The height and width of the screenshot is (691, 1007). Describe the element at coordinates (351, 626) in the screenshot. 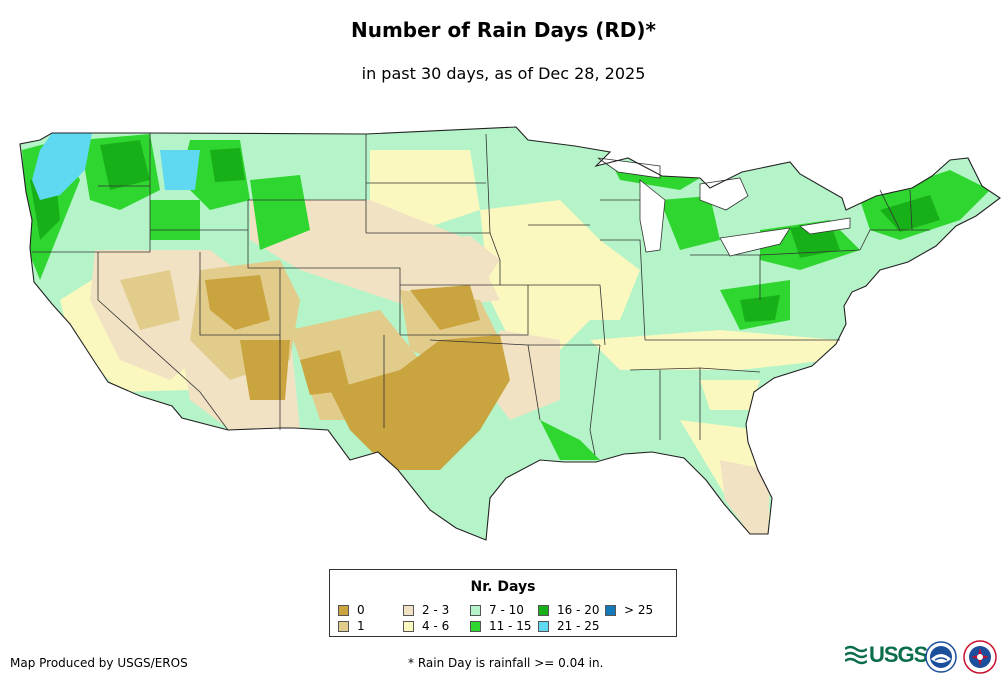

I see `legend-item: 1` at that location.